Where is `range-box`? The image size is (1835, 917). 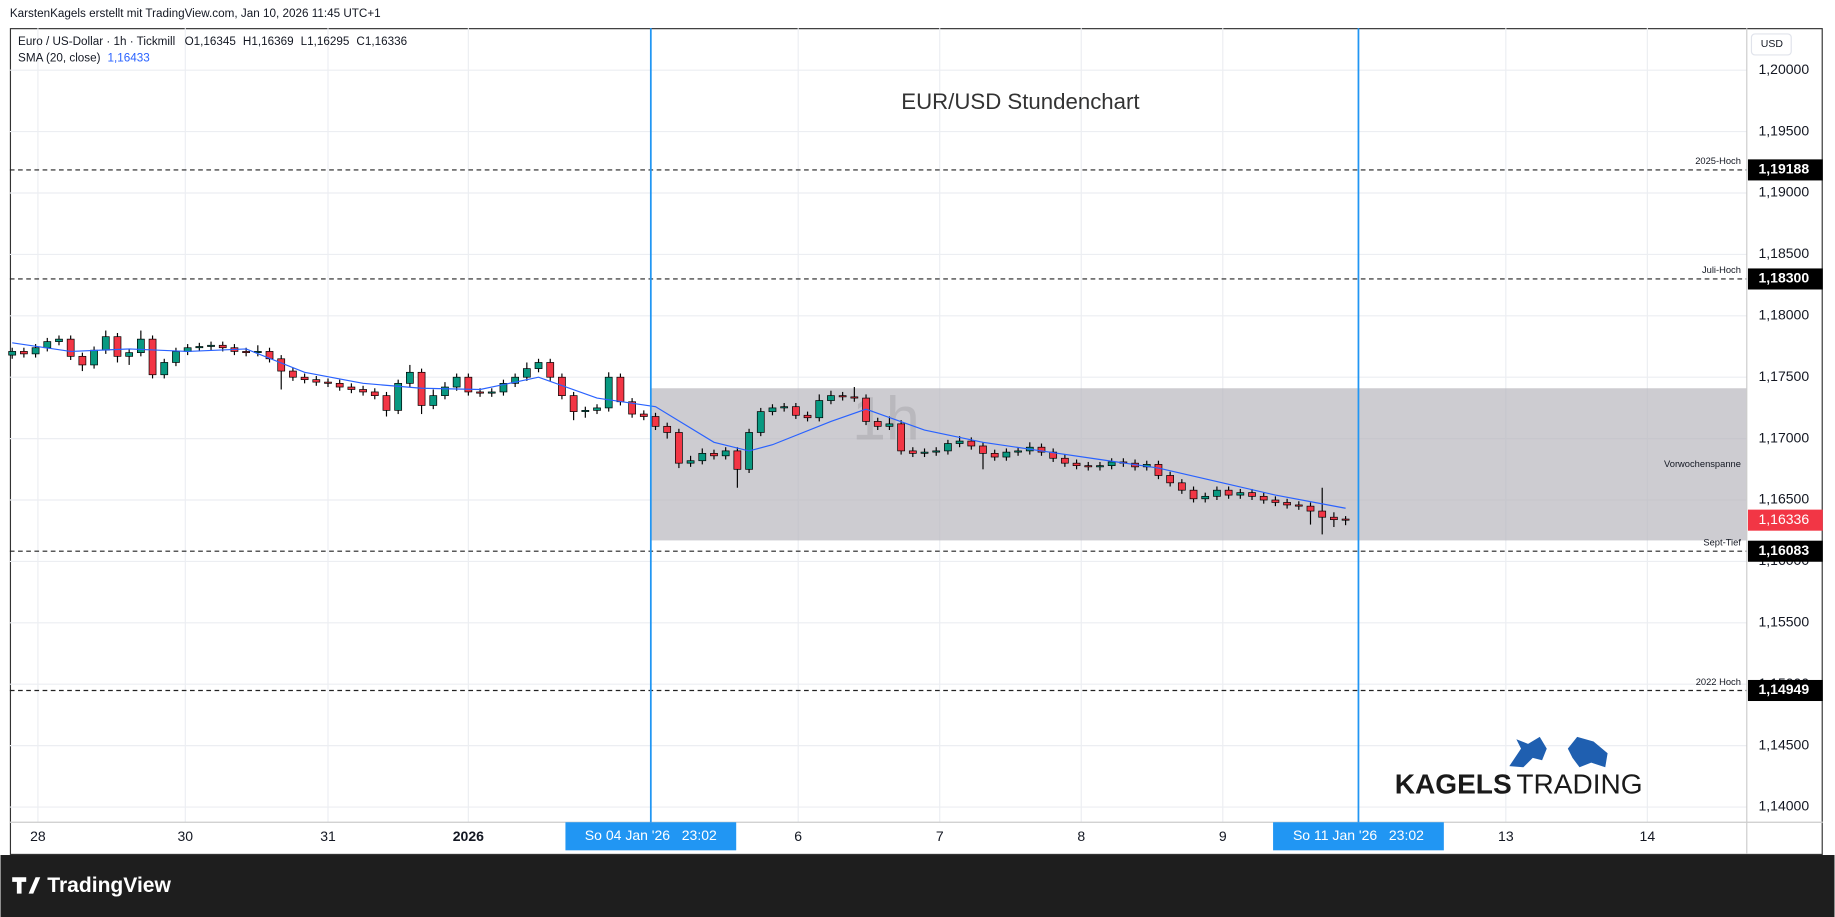
range-box is located at coordinates (1198, 464).